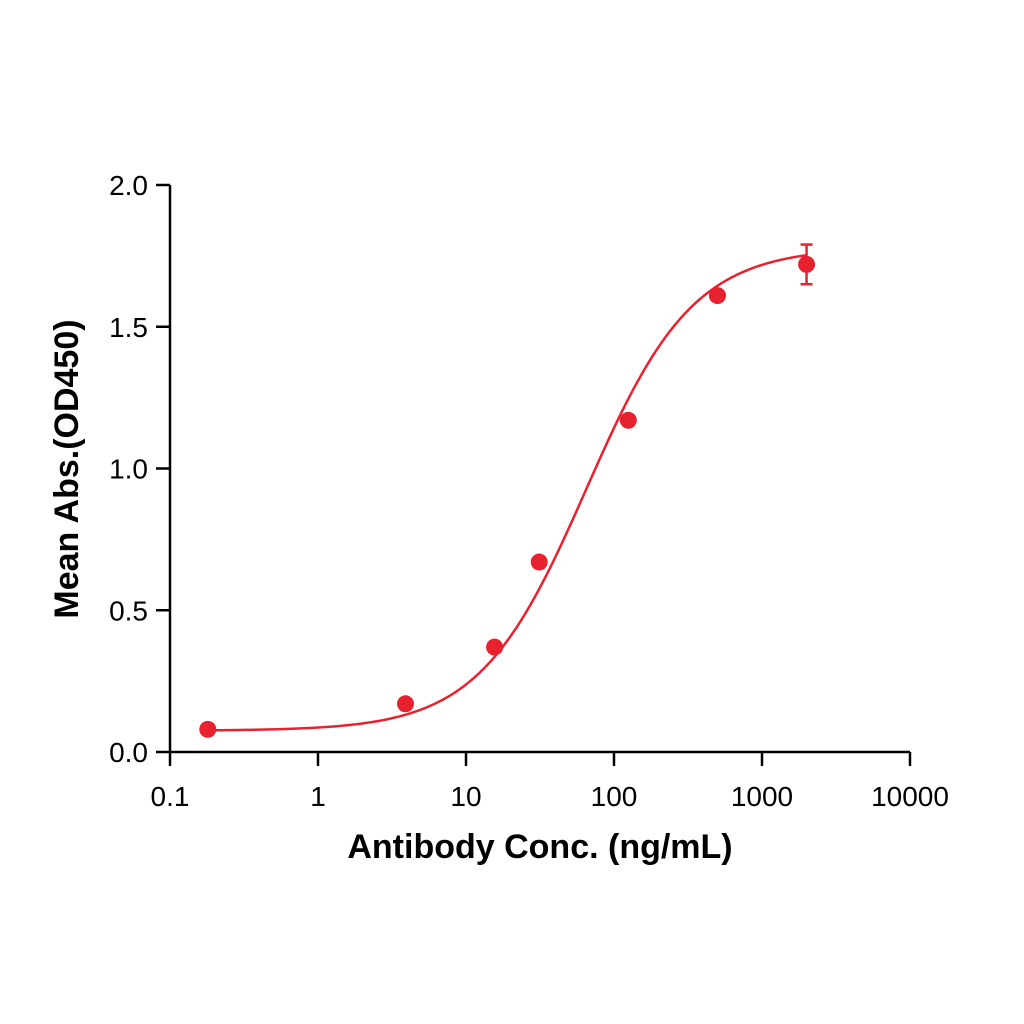  I want to click on x-tick-label: 100, so click(614, 796).